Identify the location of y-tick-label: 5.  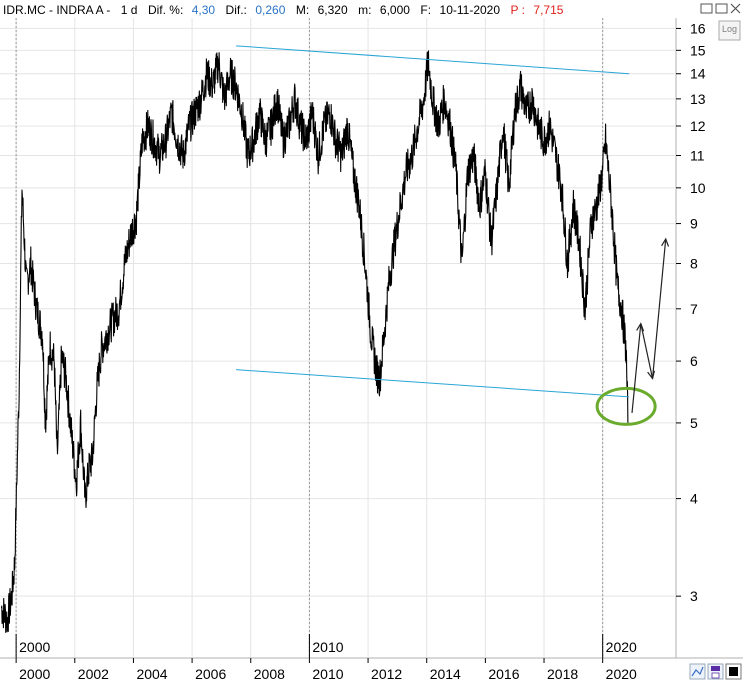
(694, 423).